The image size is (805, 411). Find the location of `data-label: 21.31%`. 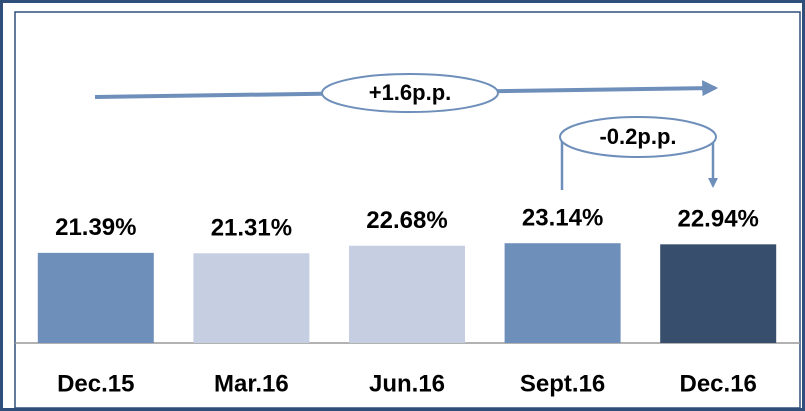

data-label: 21.31% is located at coordinates (251, 228).